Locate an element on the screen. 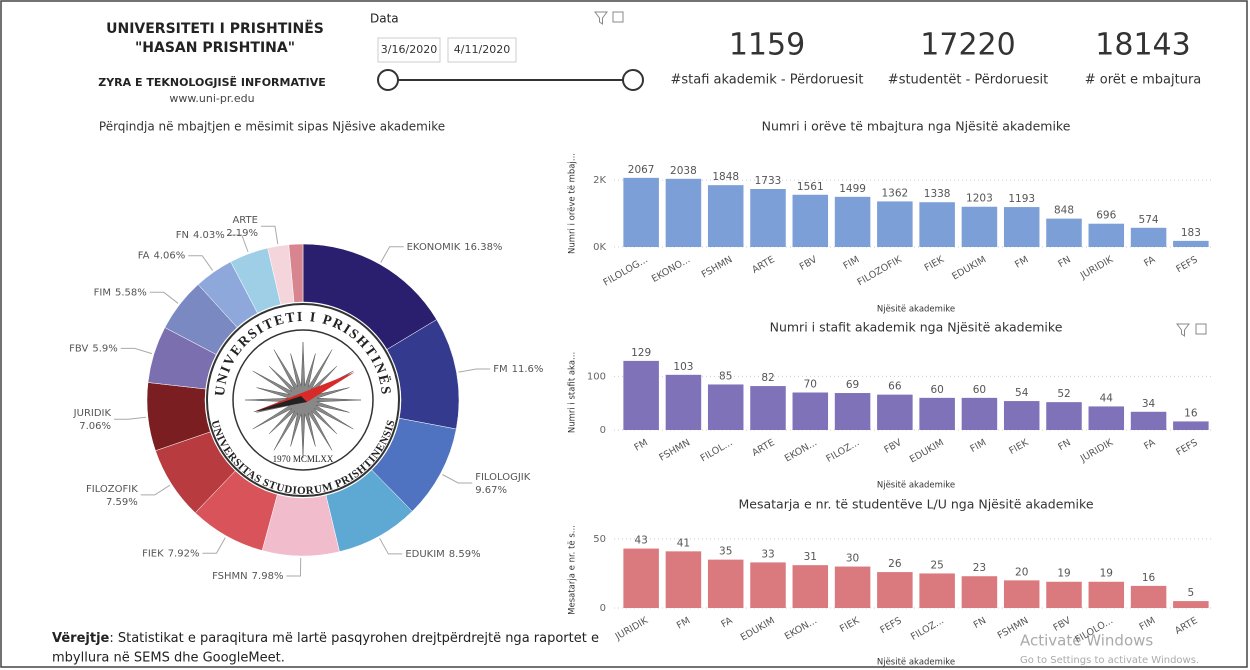 Image resolution: width=1250 pixels, height=670 pixels. data-label: 43 is located at coordinates (640, 541).